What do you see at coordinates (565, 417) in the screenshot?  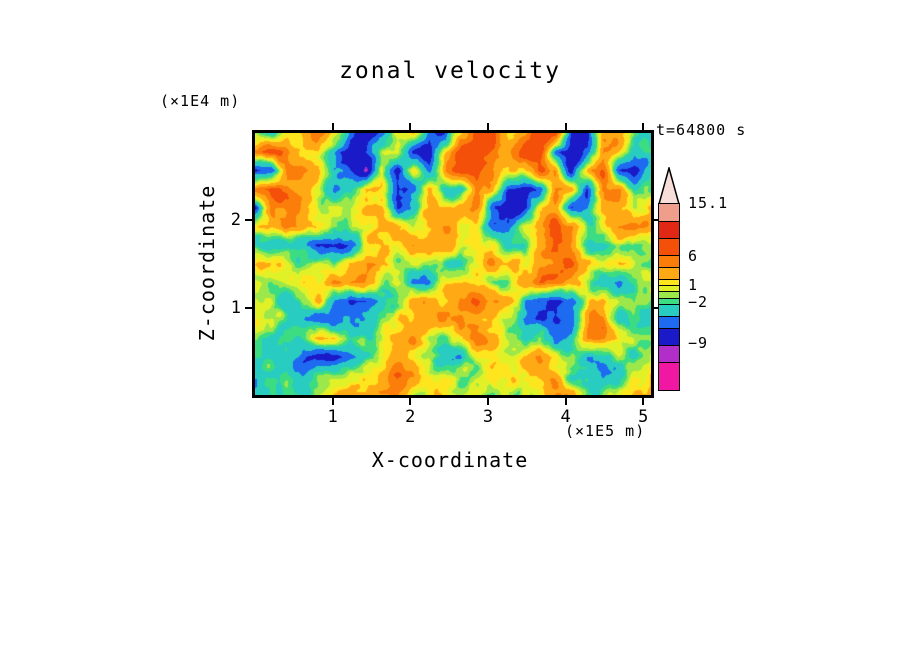 I see `x-tick-label: 4` at bounding box center [565, 417].